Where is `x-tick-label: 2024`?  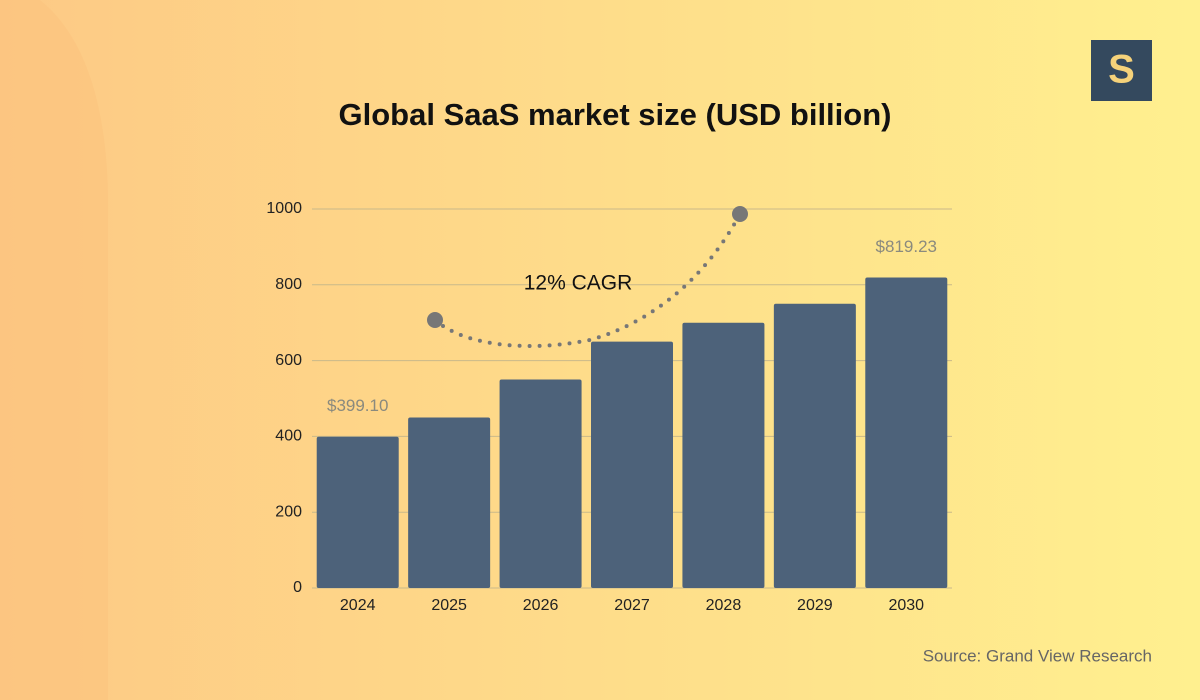 x-tick-label: 2024 is located at coordinates (358, 605).